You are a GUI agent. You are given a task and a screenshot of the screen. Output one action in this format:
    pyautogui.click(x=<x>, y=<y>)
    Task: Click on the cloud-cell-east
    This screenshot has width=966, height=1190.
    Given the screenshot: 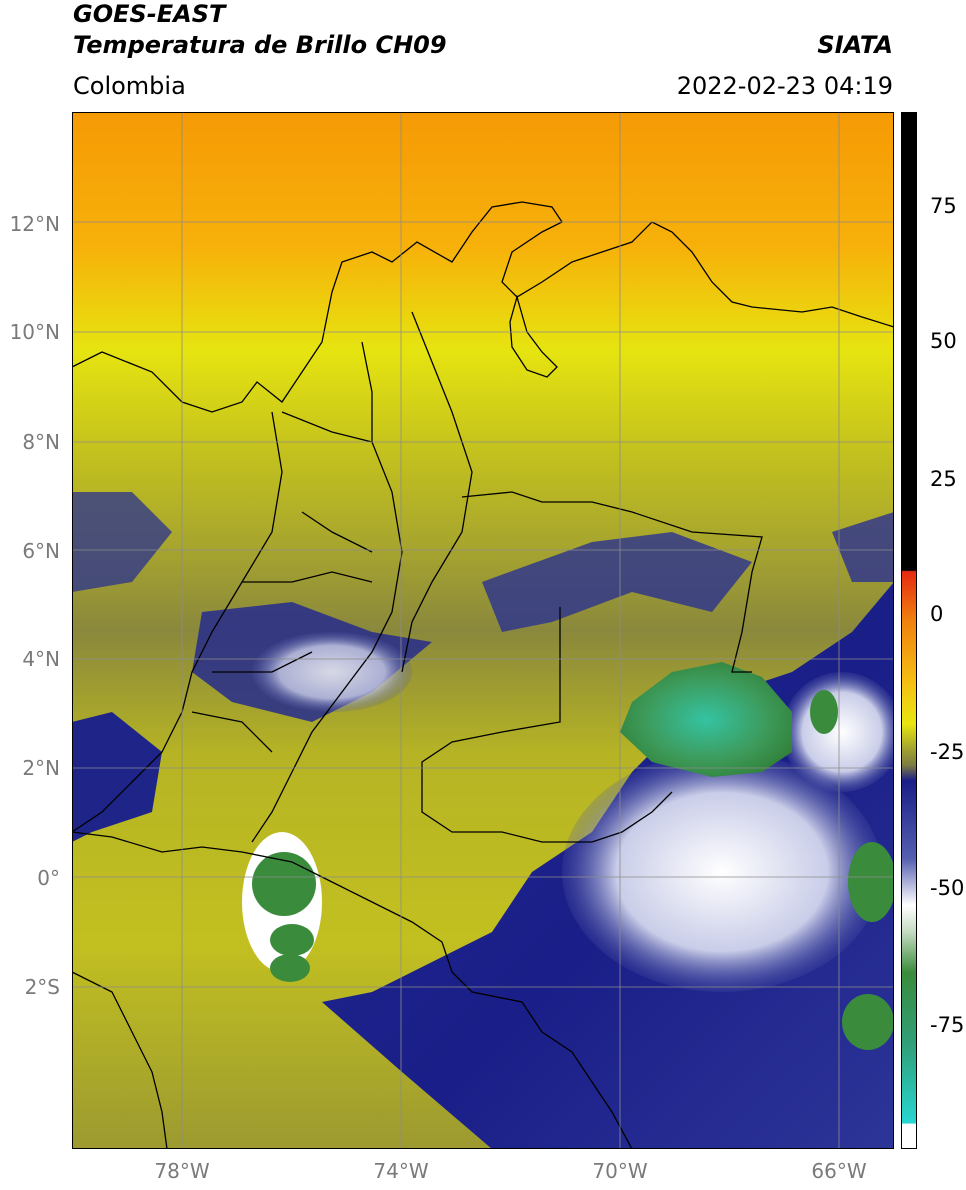 What is the action you would take?
    pyautogui.click(x=863, y=547)
    